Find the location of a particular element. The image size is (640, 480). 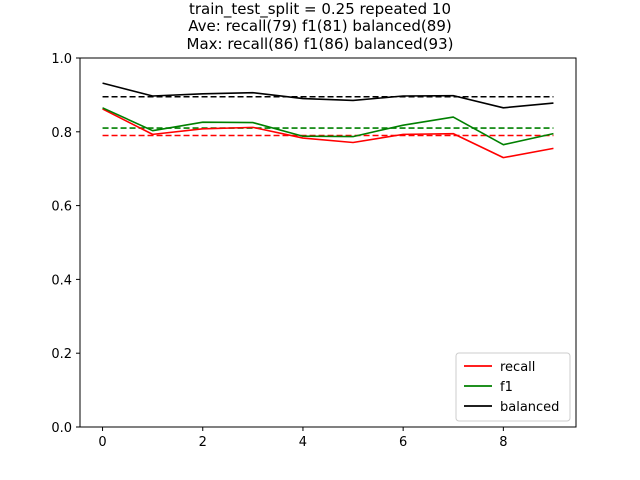

legend: recall f1 balanced is located at coordinates (513, 387).